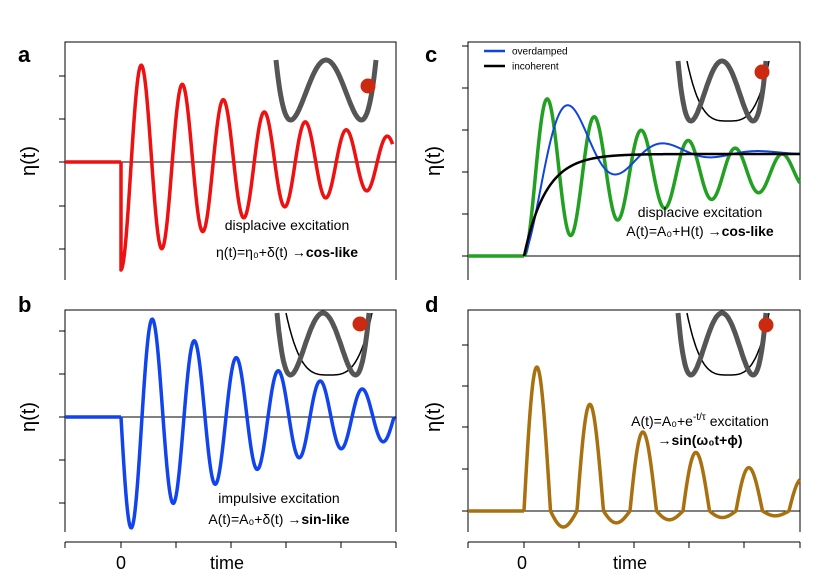  I want to click on annotation-line2-text: η(t)=η₀+δ(t) →, so click(261, 252).